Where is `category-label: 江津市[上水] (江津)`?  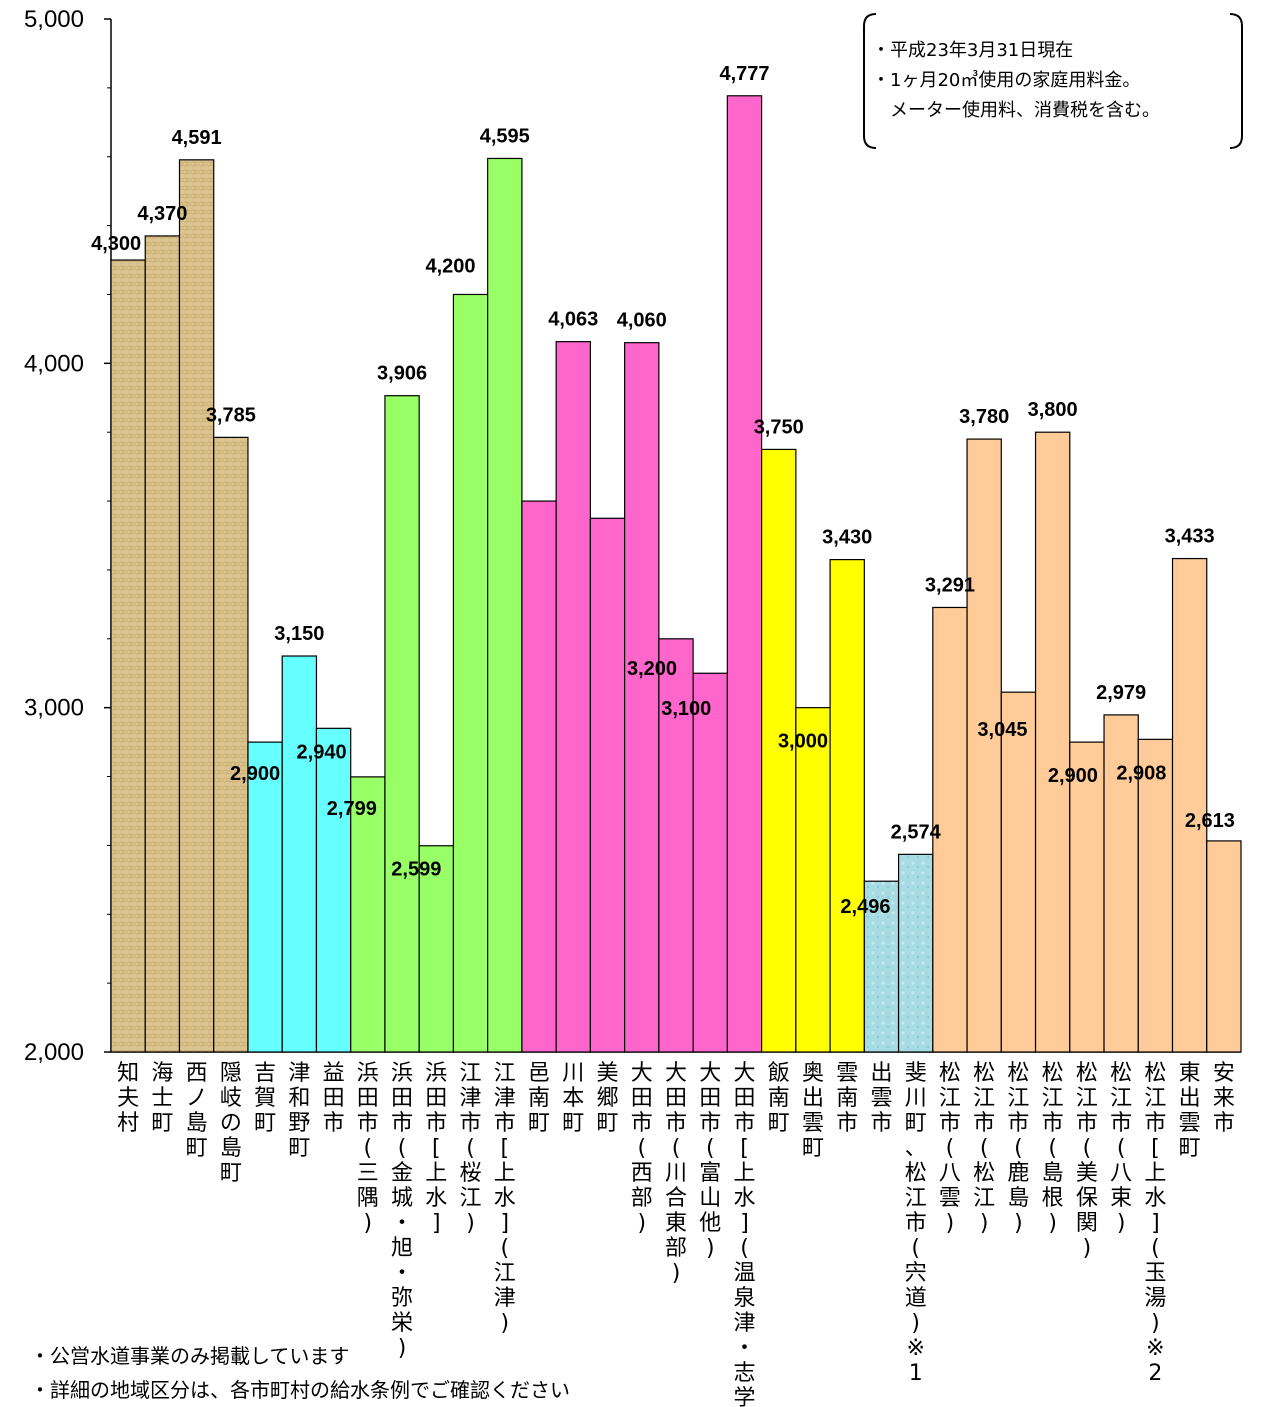
category-label: 江津市[上水] (江津) is located at coordinates (505, 1198).